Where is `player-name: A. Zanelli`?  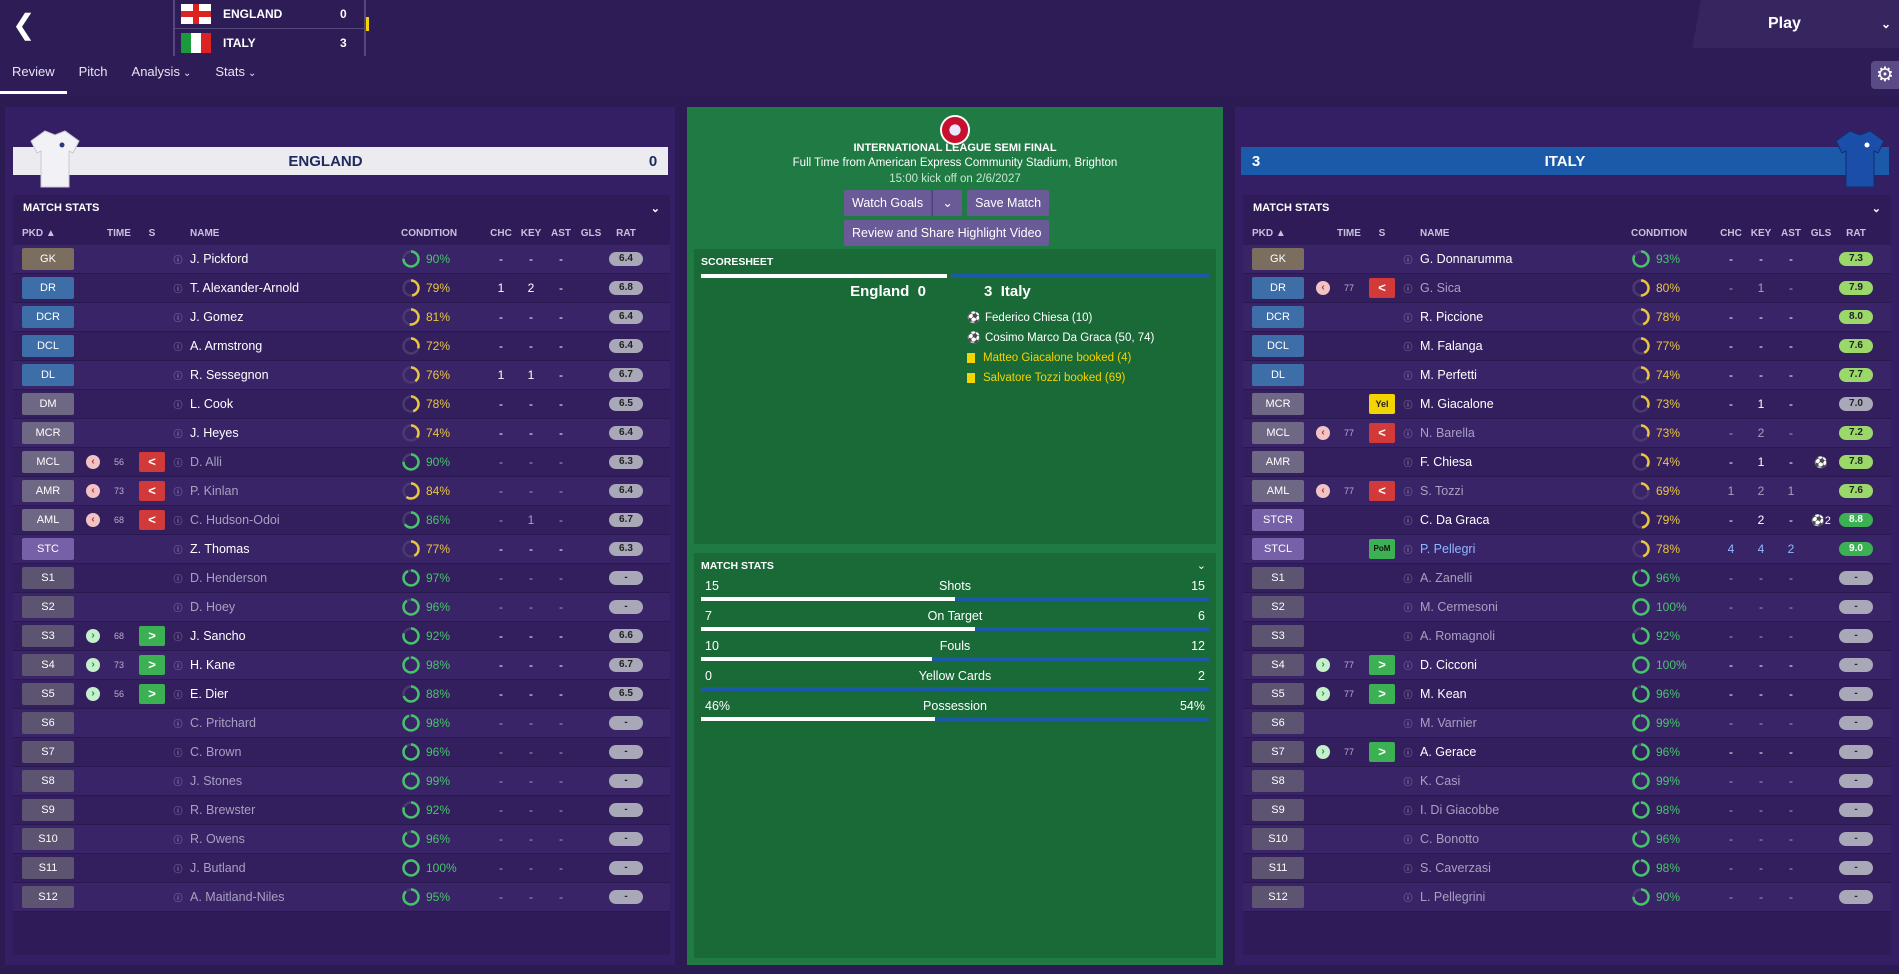 player-name: A. Zanelli is located at coordinates (1446, 578).